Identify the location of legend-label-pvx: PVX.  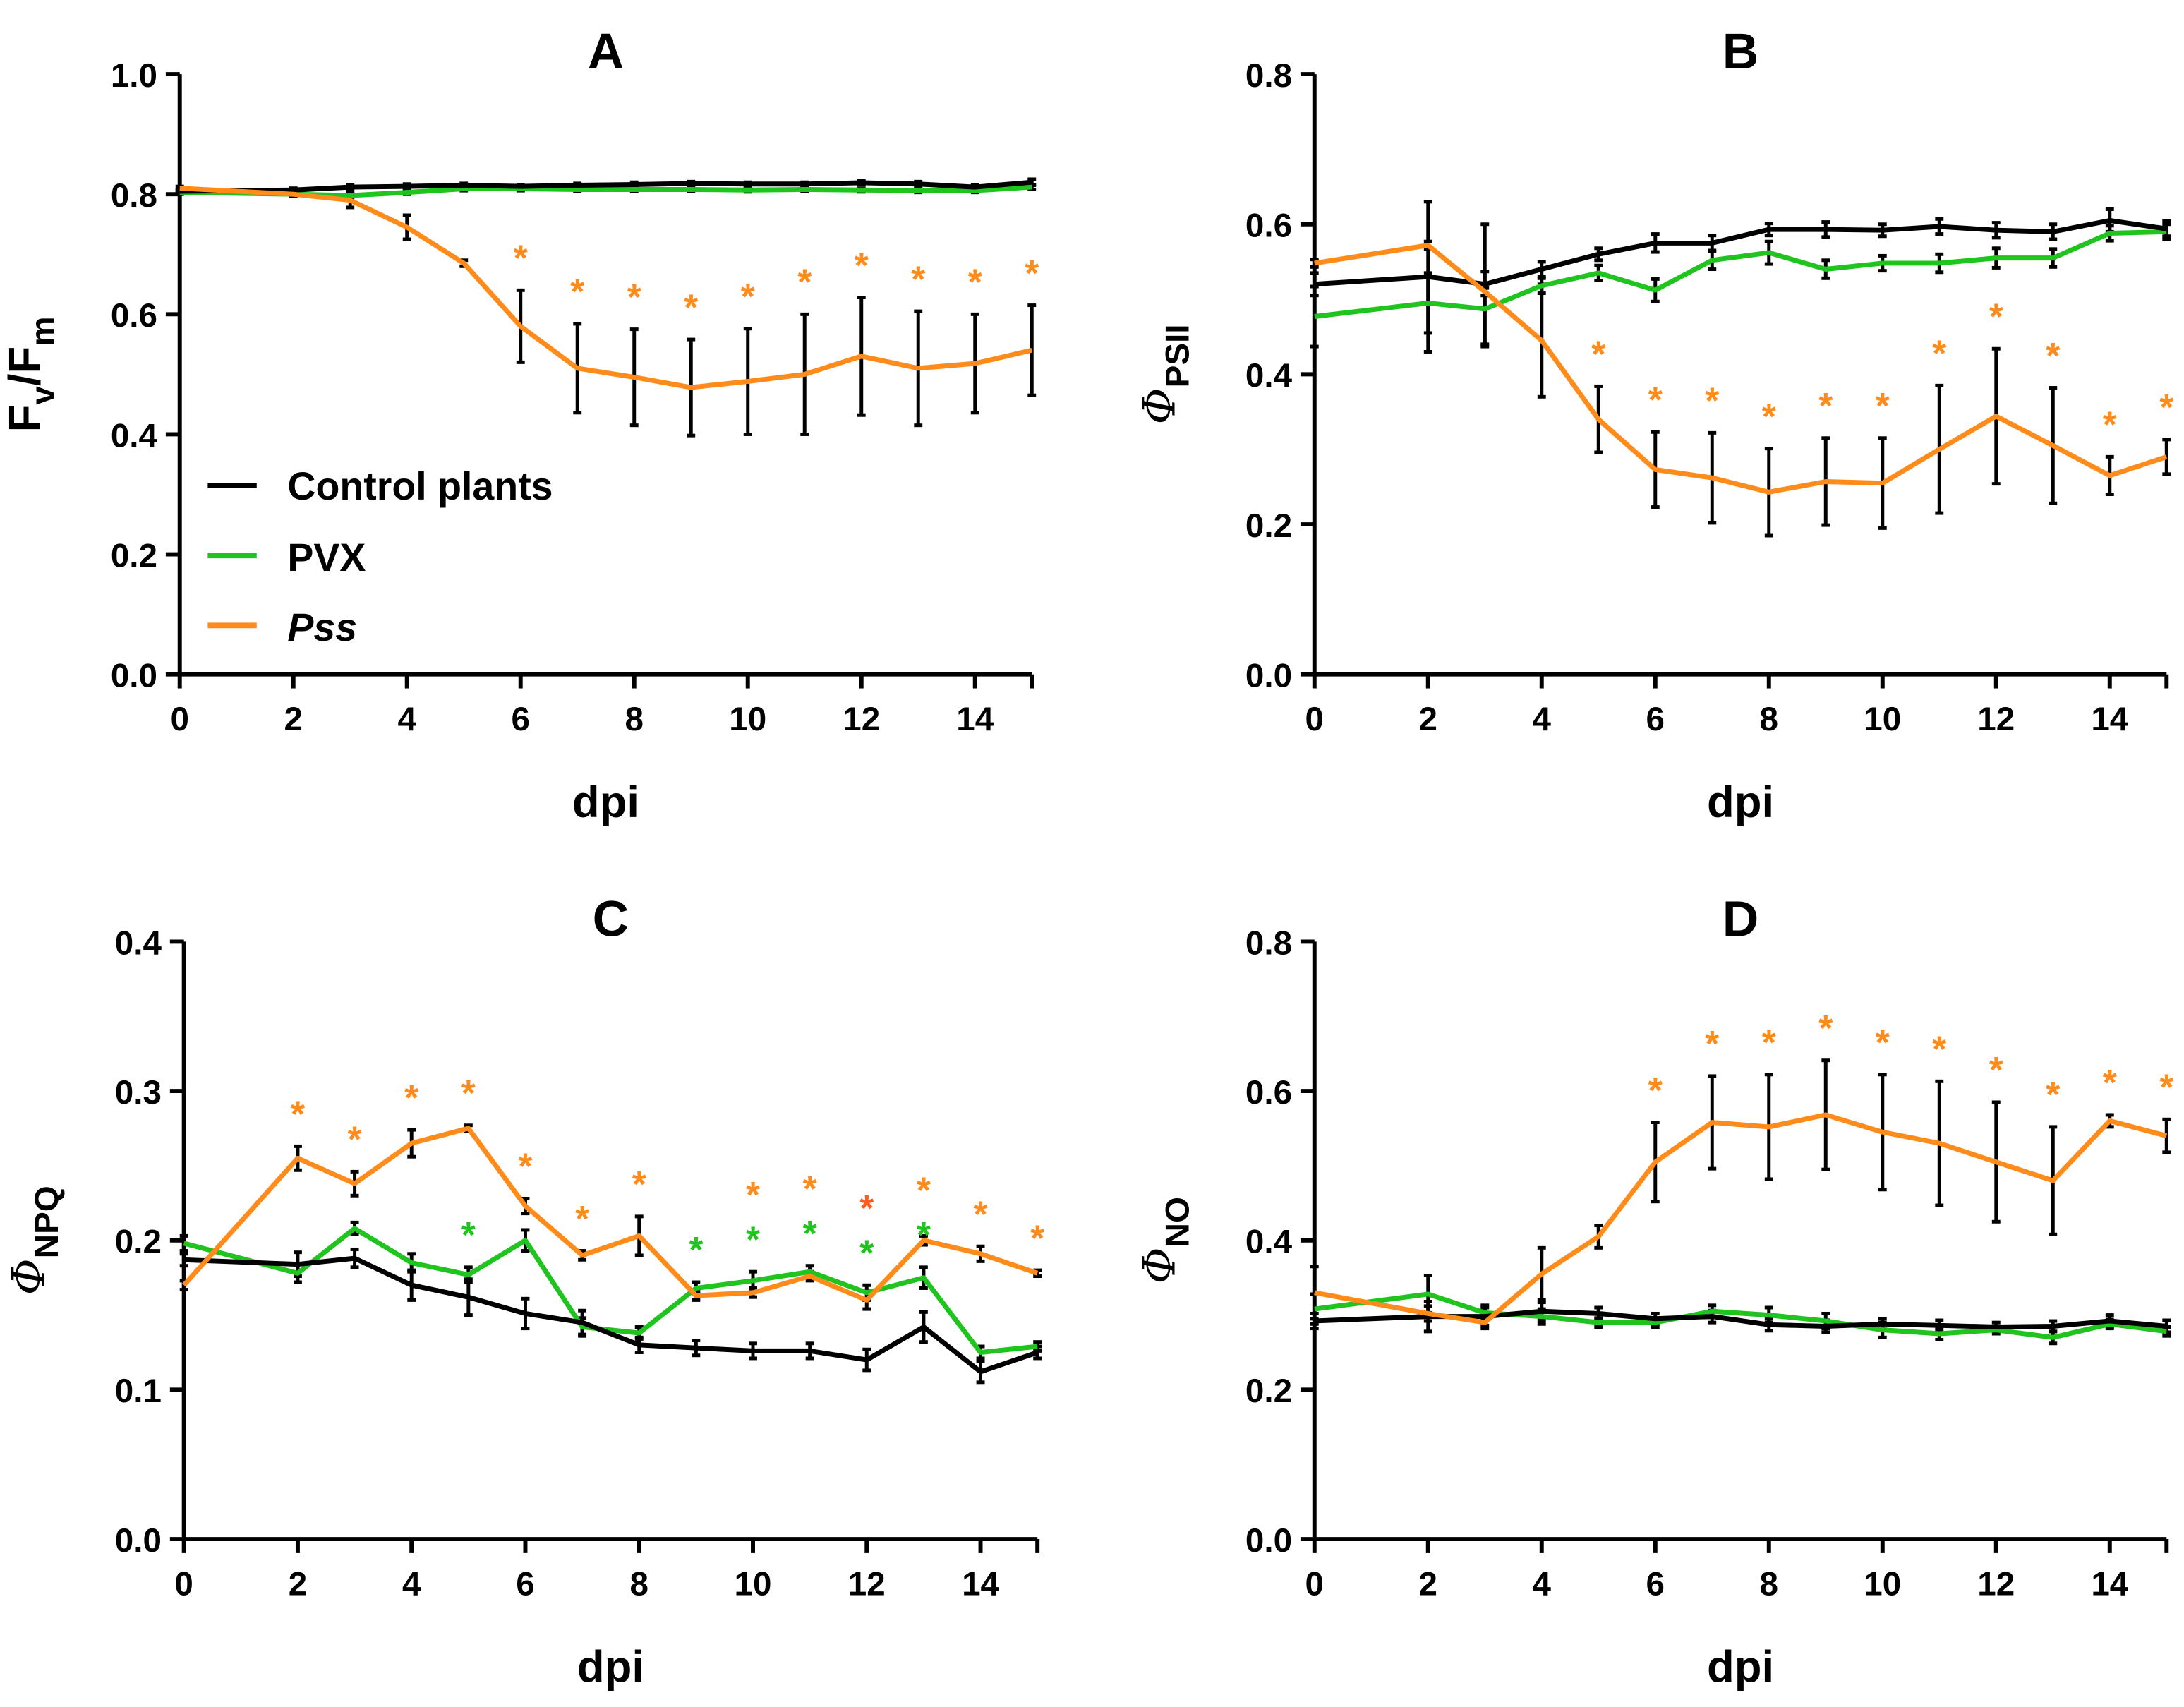
(326, 557).